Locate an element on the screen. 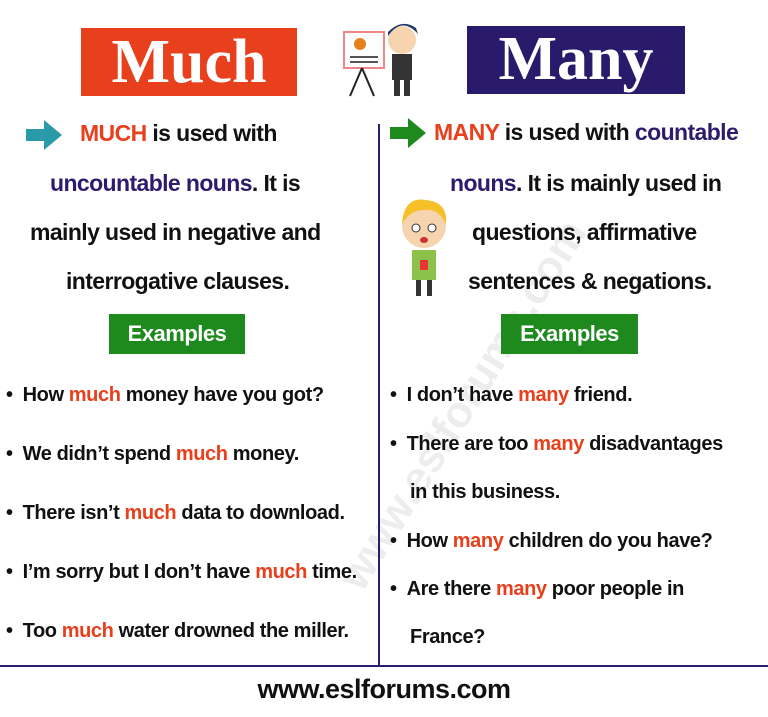 This screenshot has height=717, width=768. list-item: There isn’t much data to download. is located at coordinates (175, 513).